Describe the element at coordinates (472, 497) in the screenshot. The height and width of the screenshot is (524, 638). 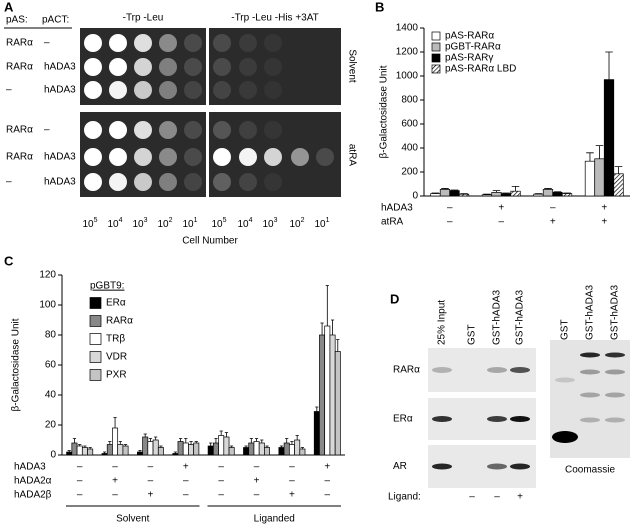
I see `ligand-symbol: –` at that location.